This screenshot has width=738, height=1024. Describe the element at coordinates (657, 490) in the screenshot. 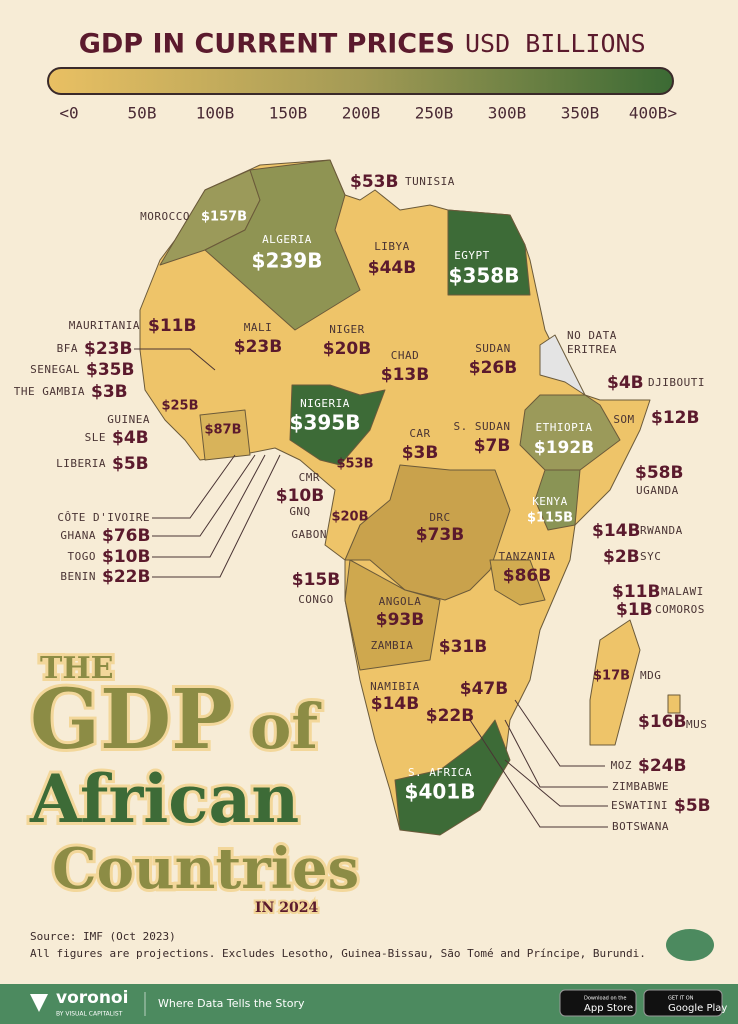

I see `country-name: UGANDA` at that location.